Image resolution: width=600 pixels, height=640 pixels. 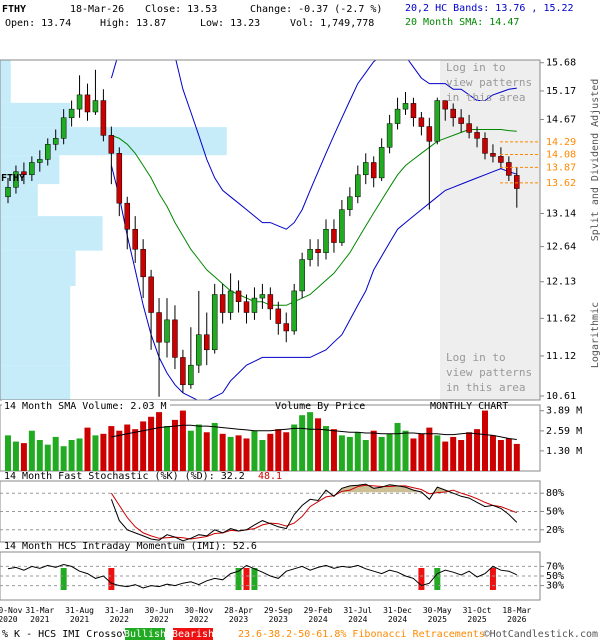 I want to click on stoch-title: 14 Month Fast Stochastic (%K) (%D): 32.2, so click(x=124, y=476).